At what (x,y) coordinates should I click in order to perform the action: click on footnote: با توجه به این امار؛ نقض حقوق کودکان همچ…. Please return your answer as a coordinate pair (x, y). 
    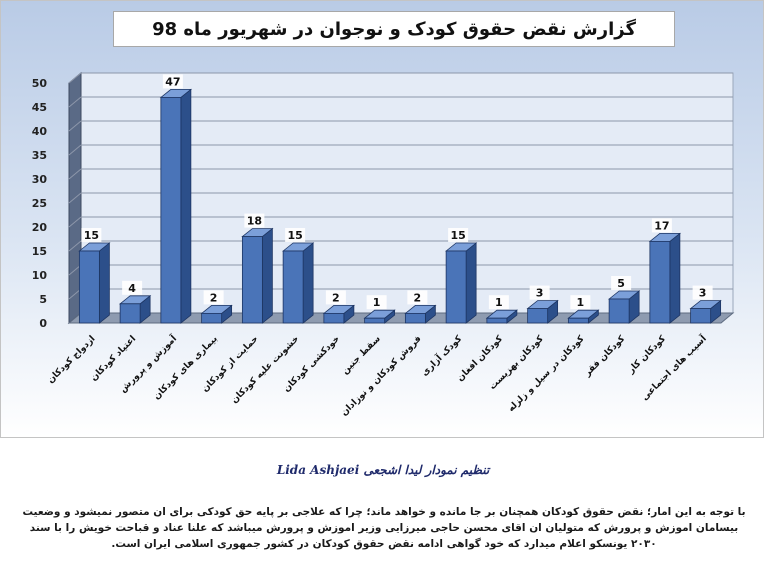
    Looking at the image, I should click on (384, 528).